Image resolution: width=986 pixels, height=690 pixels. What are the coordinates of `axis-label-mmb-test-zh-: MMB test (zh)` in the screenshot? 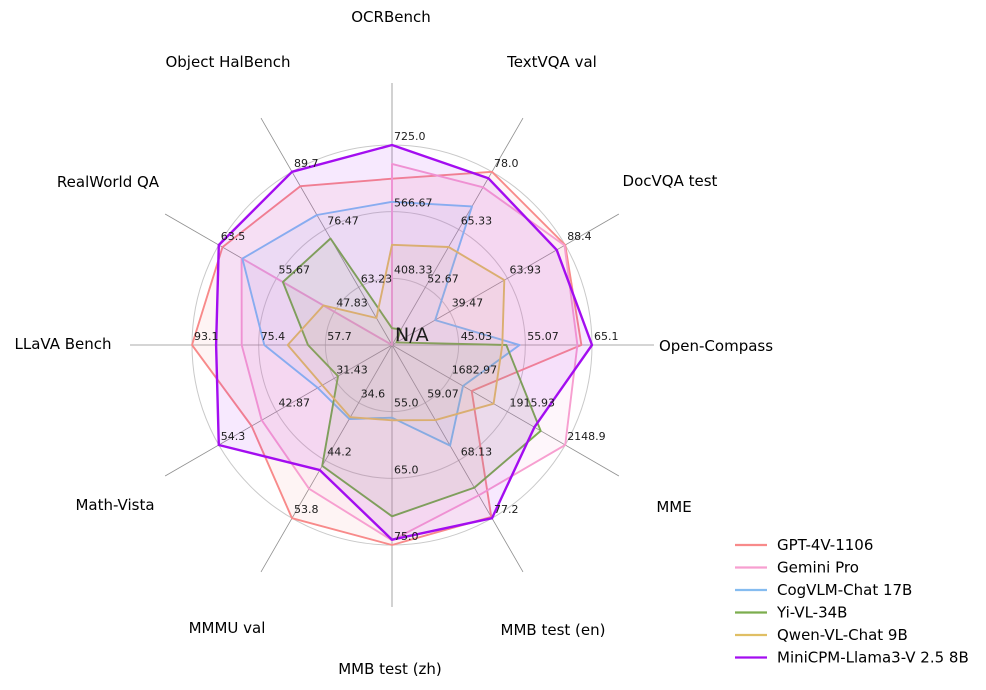 It's located at (390, 669).